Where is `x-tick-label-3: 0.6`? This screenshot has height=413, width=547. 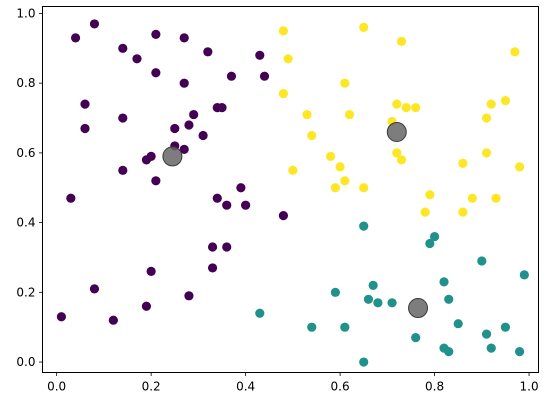
x-tick-label-3: 0.6 is located at coordinates (340, 387).